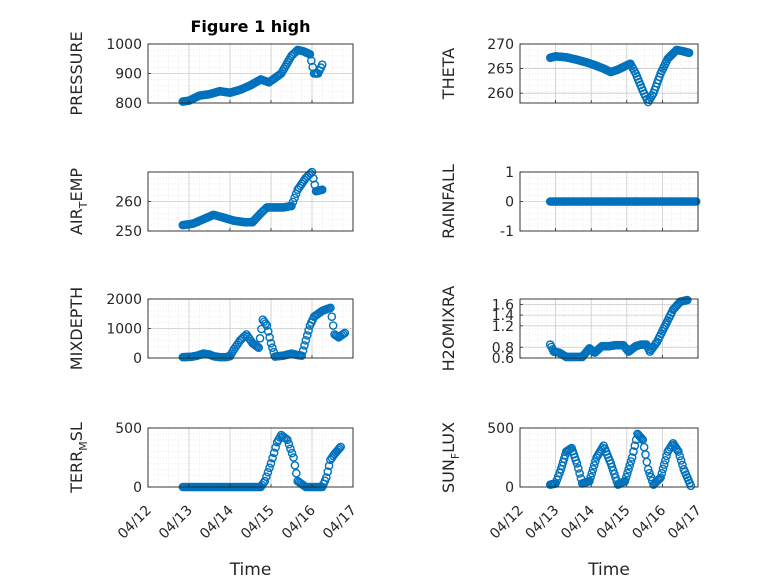  What do you see at coordinates (83, 446) in the screenshot?
I see `y-axis-label-sub: M` at bounding box center [83, 446].